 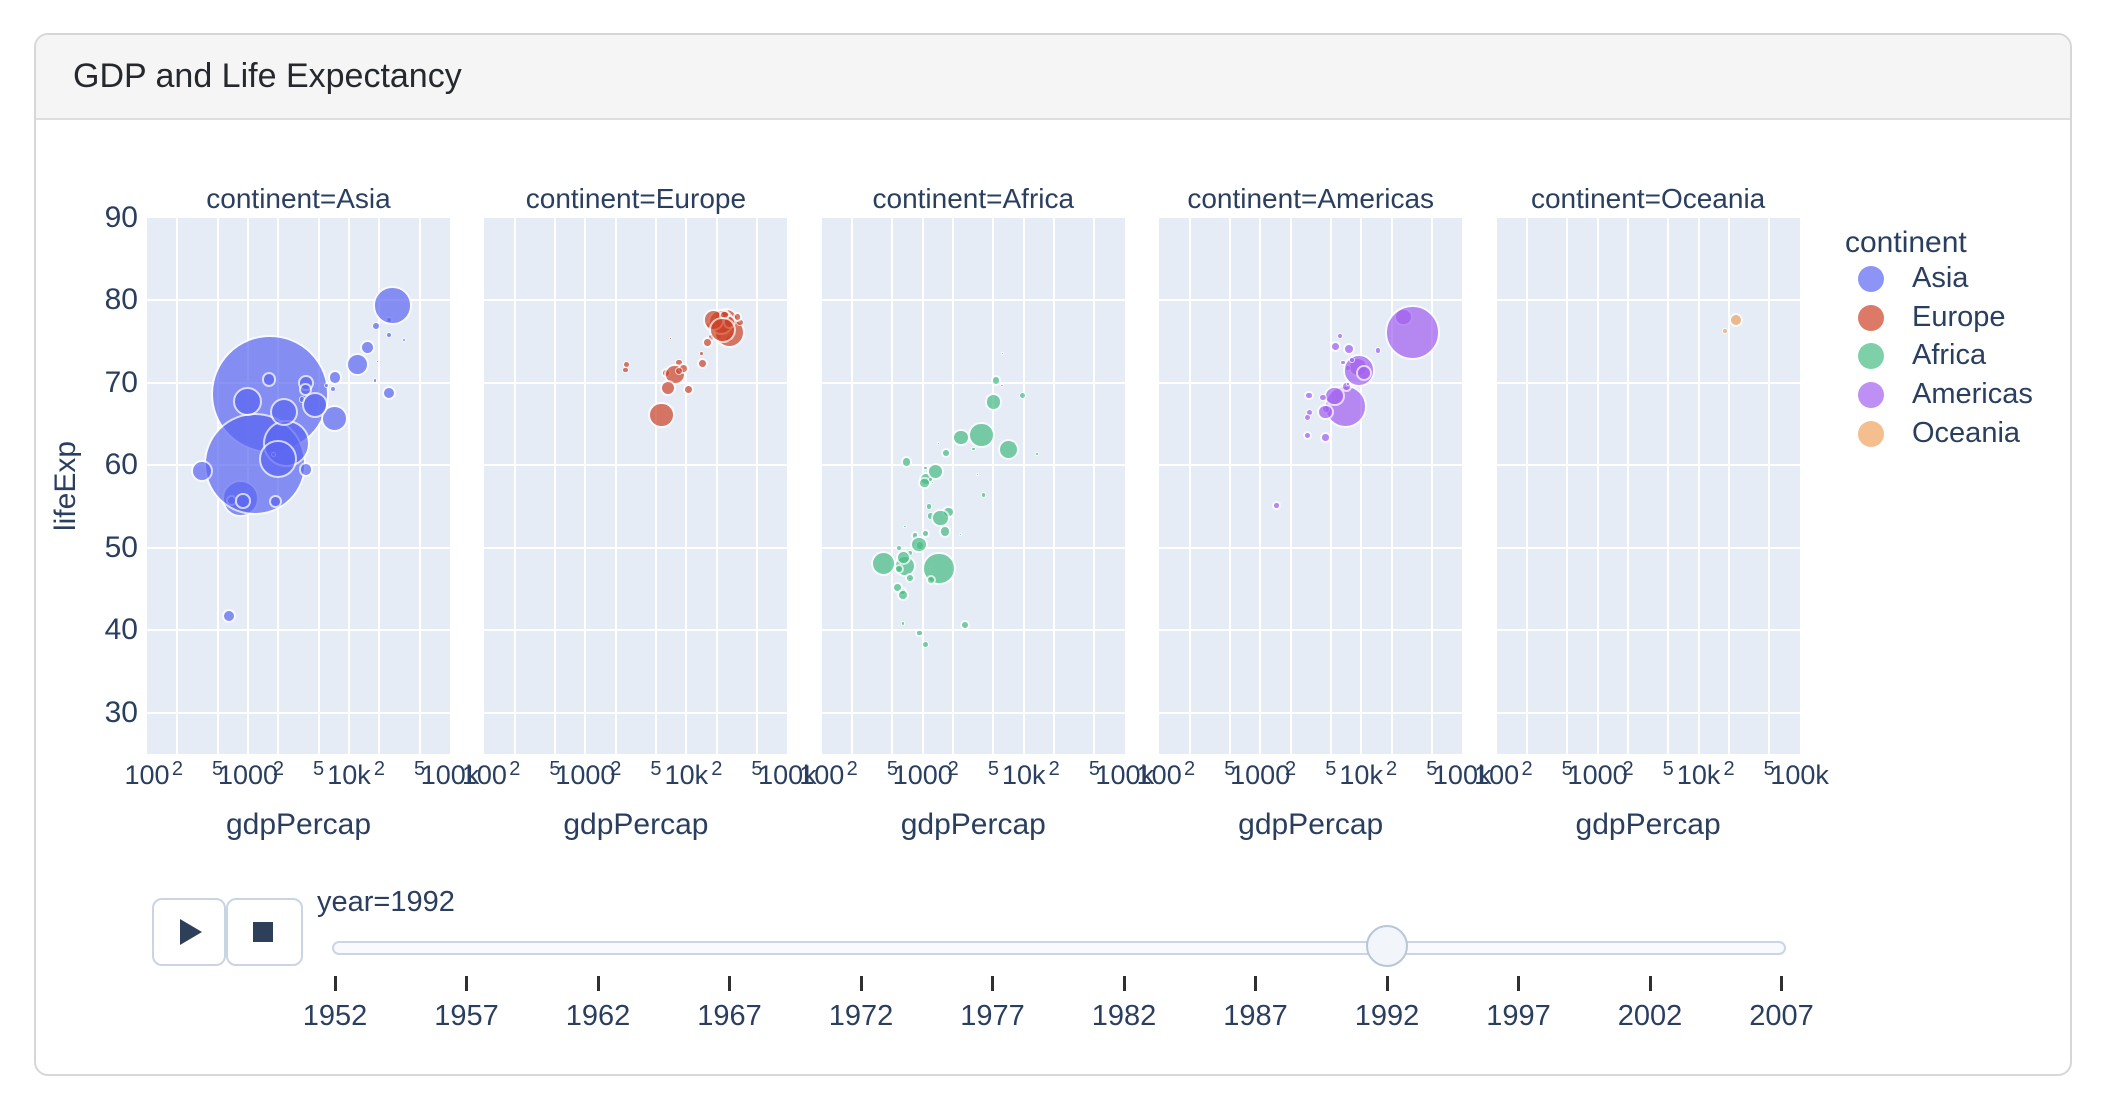 I want to click on legend-item-asia: Asia, so click(x=1958, y=279).